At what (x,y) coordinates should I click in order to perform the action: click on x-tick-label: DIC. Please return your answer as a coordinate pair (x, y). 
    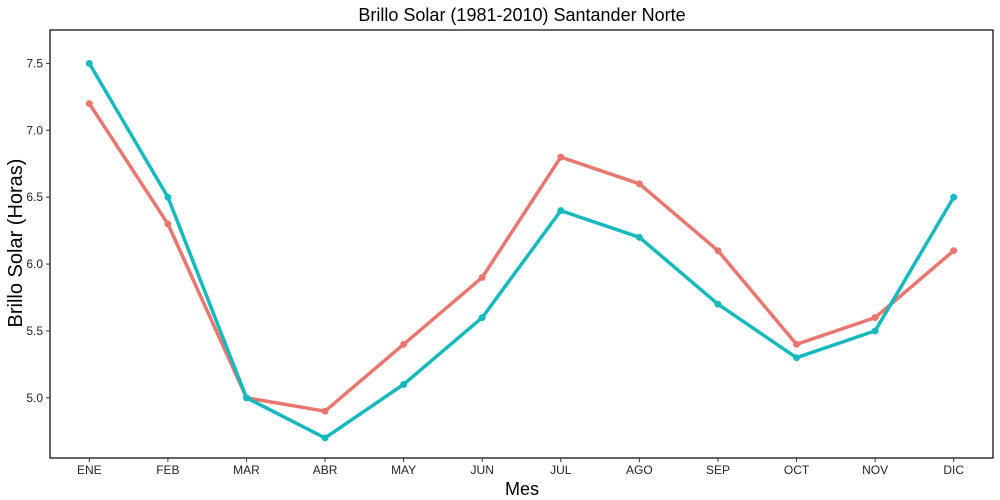
    Looking at the image, I should click on (953, 470).